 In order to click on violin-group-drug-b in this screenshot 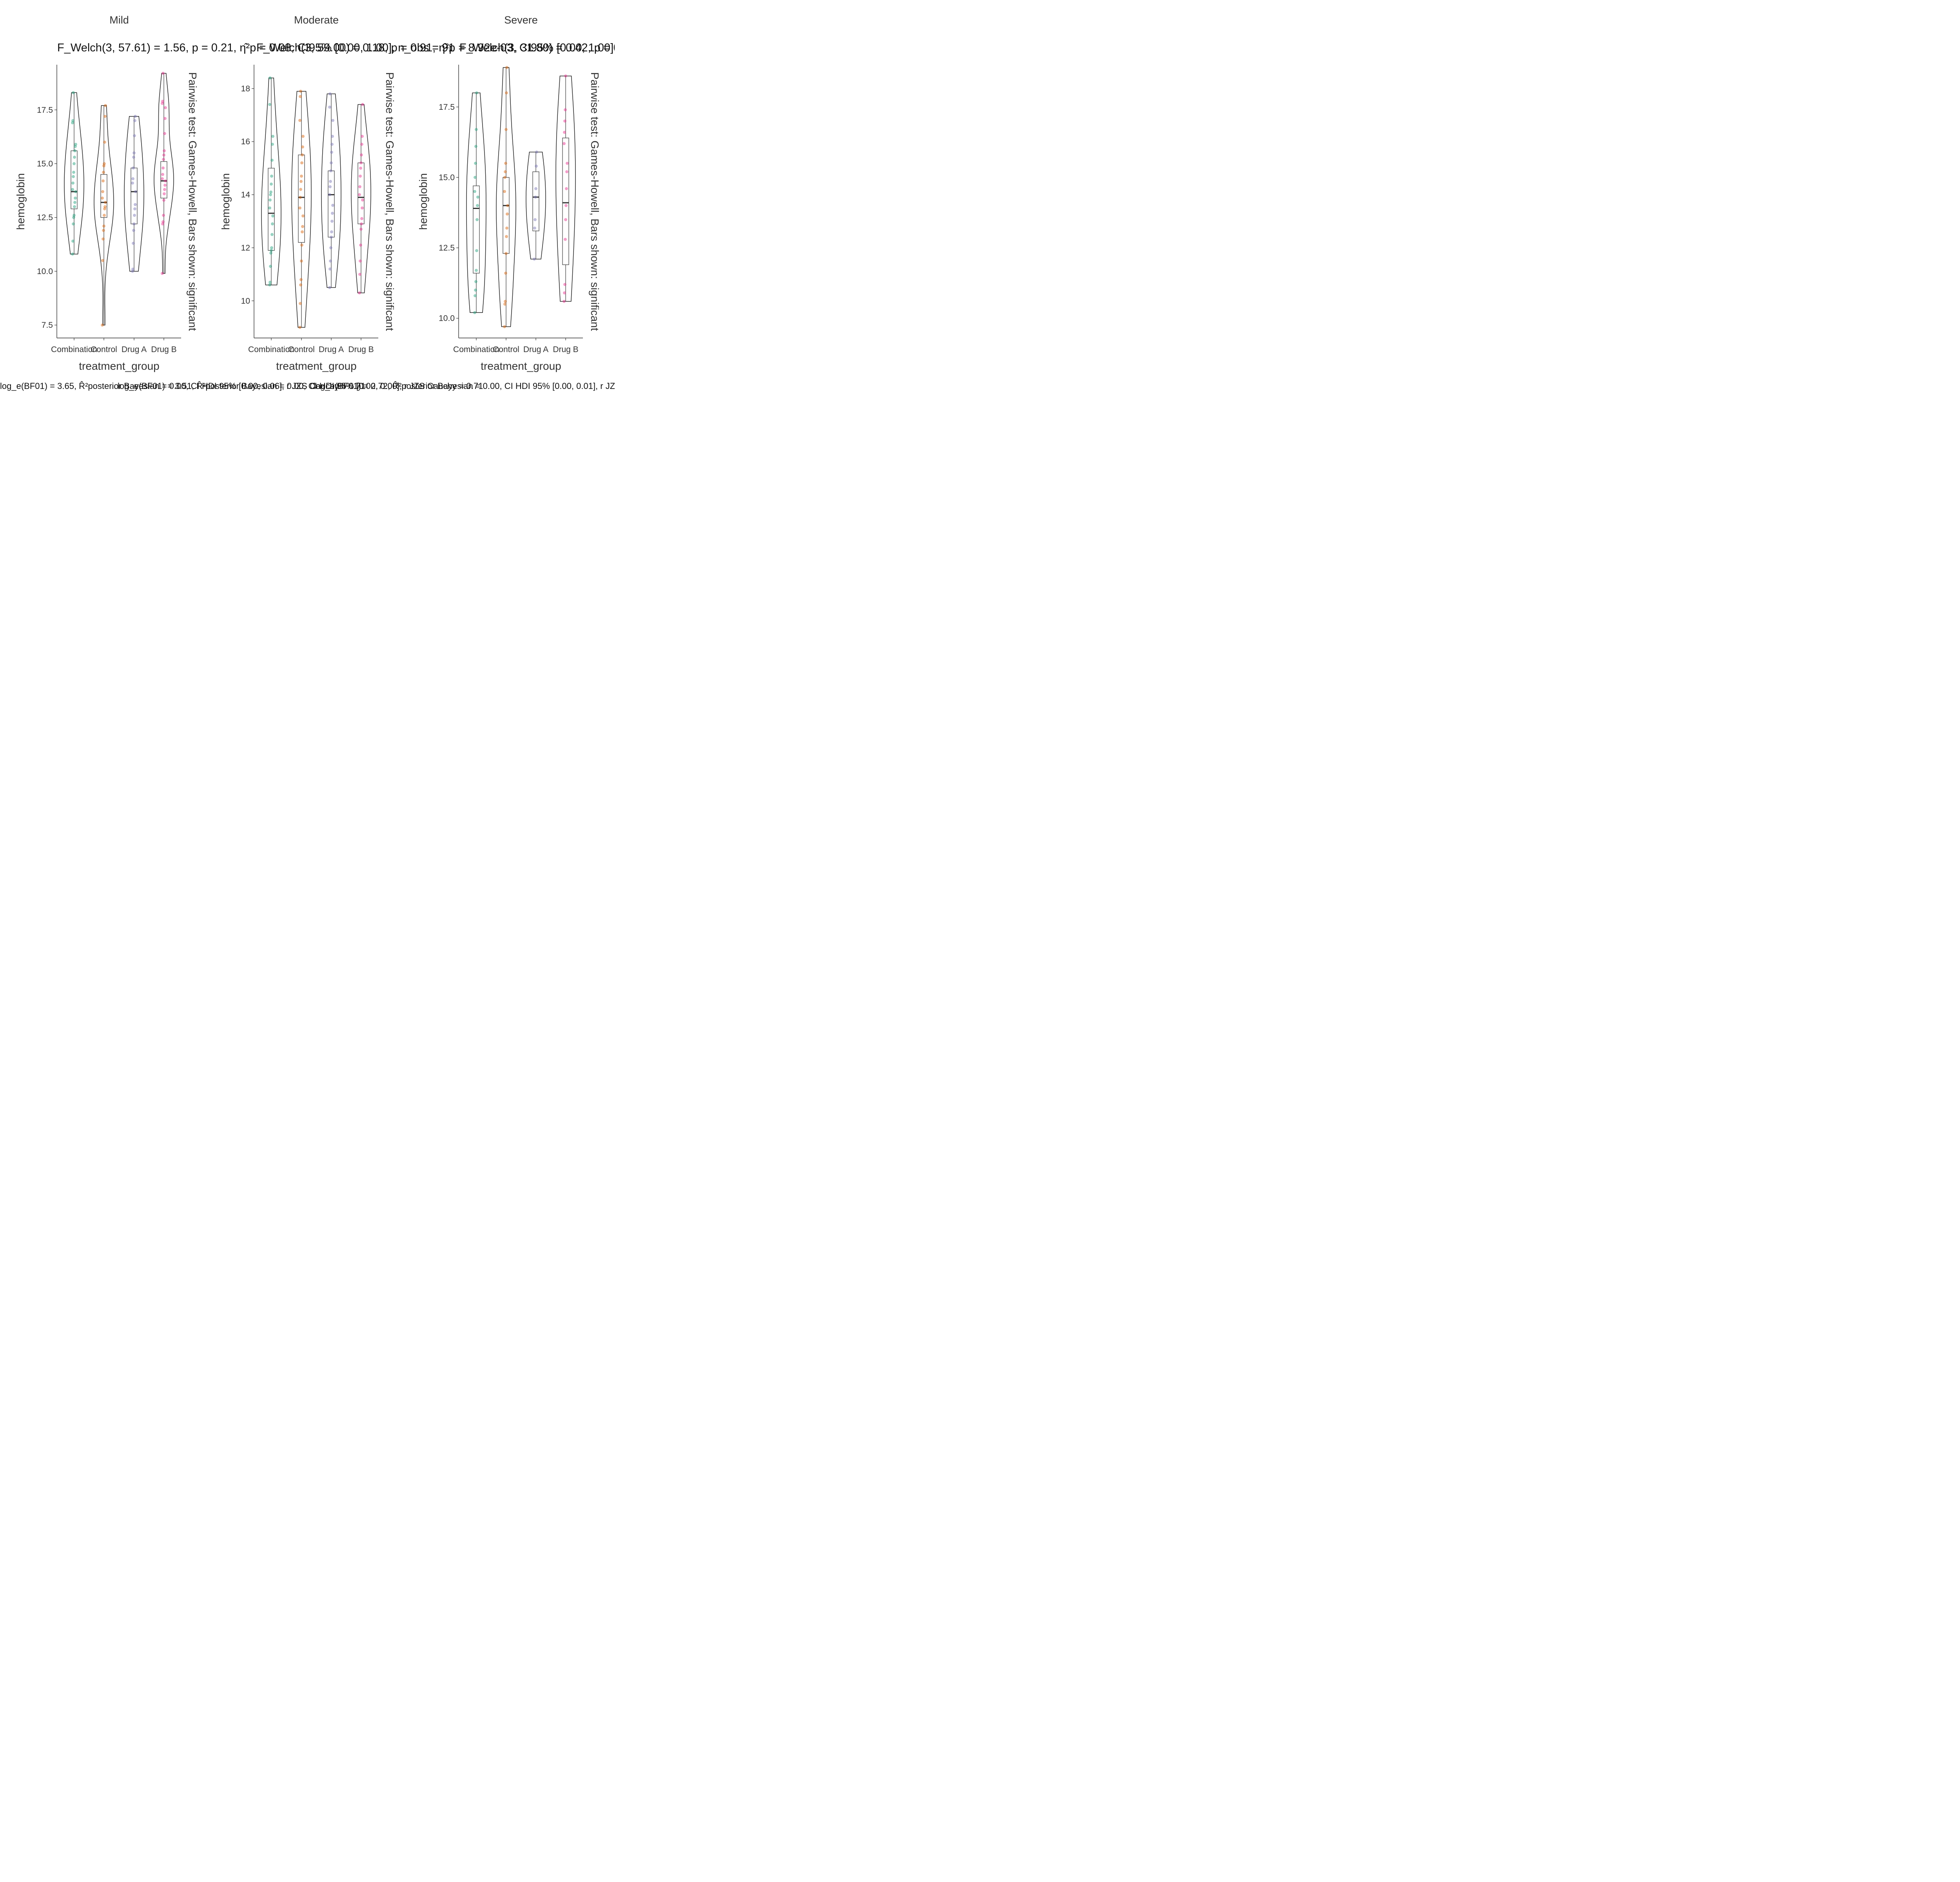, I will do `click(361, 198)`.